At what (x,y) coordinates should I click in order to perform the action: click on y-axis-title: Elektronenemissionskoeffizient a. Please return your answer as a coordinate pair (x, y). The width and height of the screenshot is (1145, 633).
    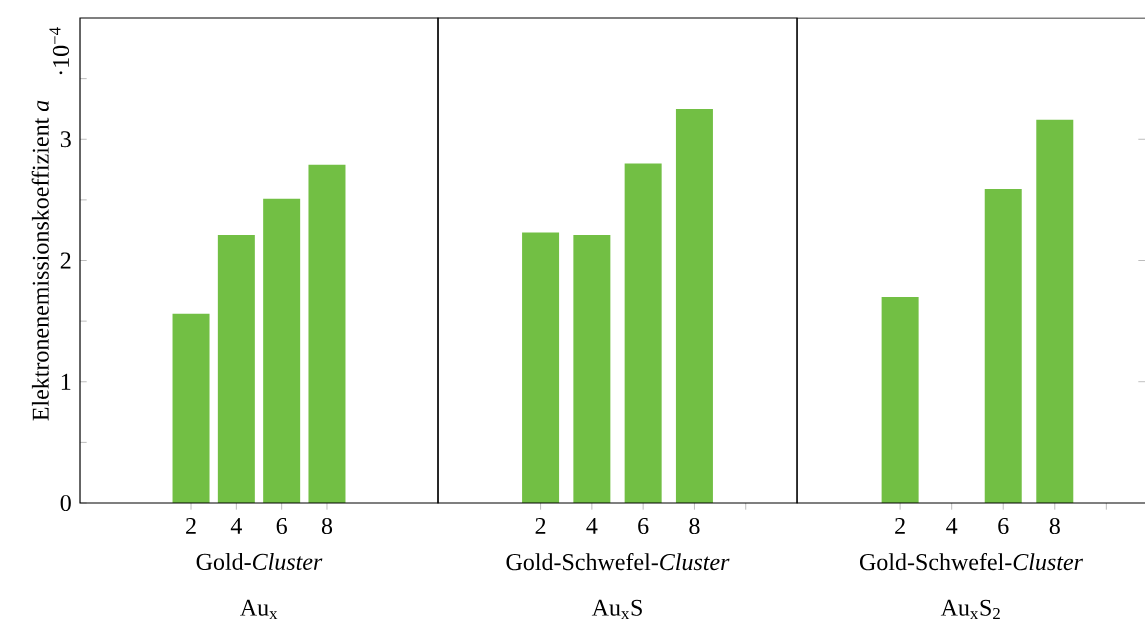
    Looking at the image, I should click on (40, 260).